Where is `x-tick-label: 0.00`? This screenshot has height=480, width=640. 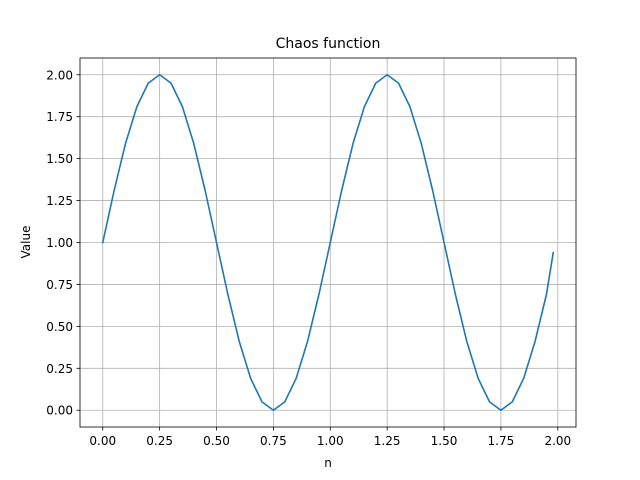
x-tick-label: 0.00 is located at coordinates (102, 441).